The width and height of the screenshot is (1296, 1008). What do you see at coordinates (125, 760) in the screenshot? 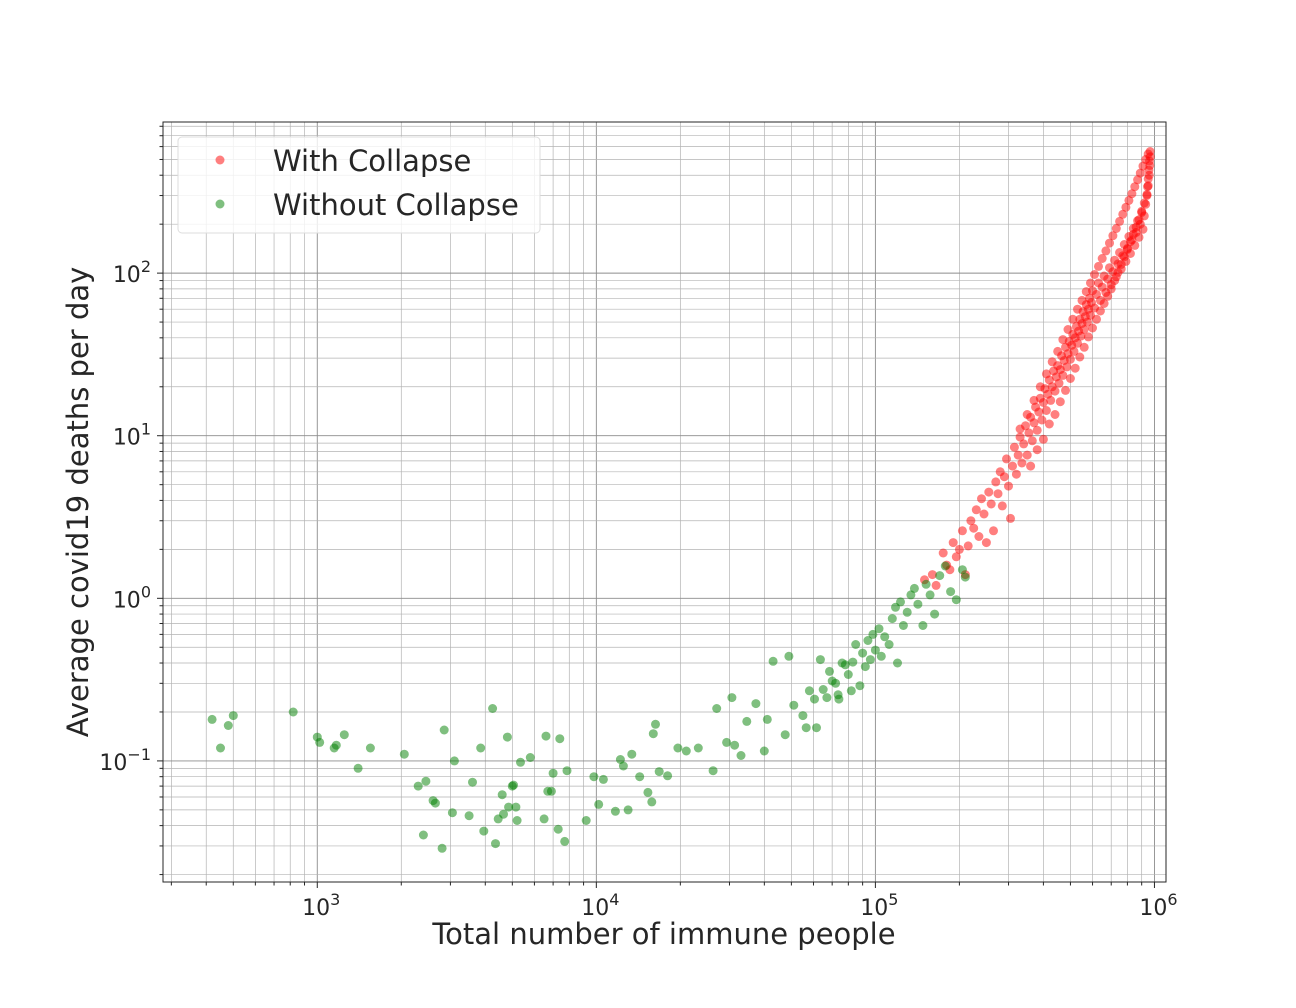
I see `y-tick-label: 10−1` at bounding box center [125, 760].